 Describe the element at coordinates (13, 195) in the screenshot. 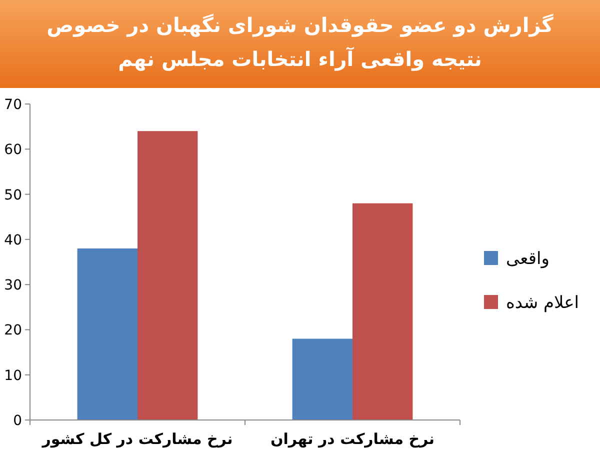

I see `y-tick-label: 50` at that location.